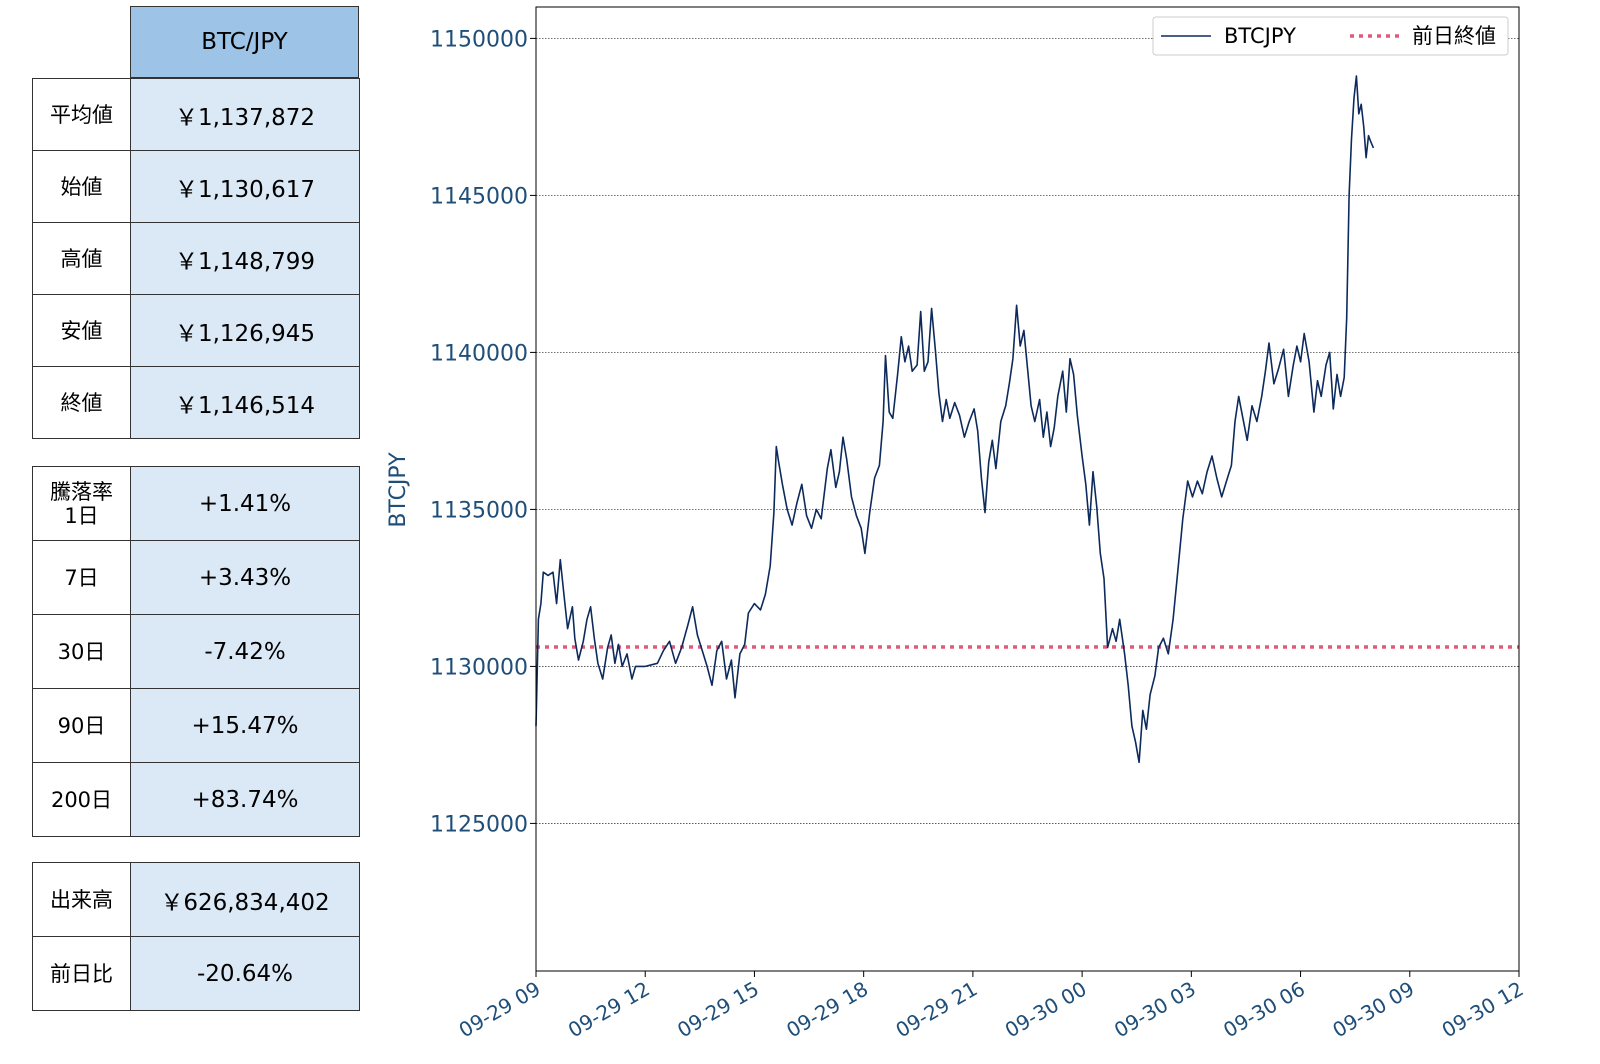 The width and height of the screenshot is (1600, 1064). I want to click on legend-label-btcjpy: BTCJPY, so click(1260, 36).